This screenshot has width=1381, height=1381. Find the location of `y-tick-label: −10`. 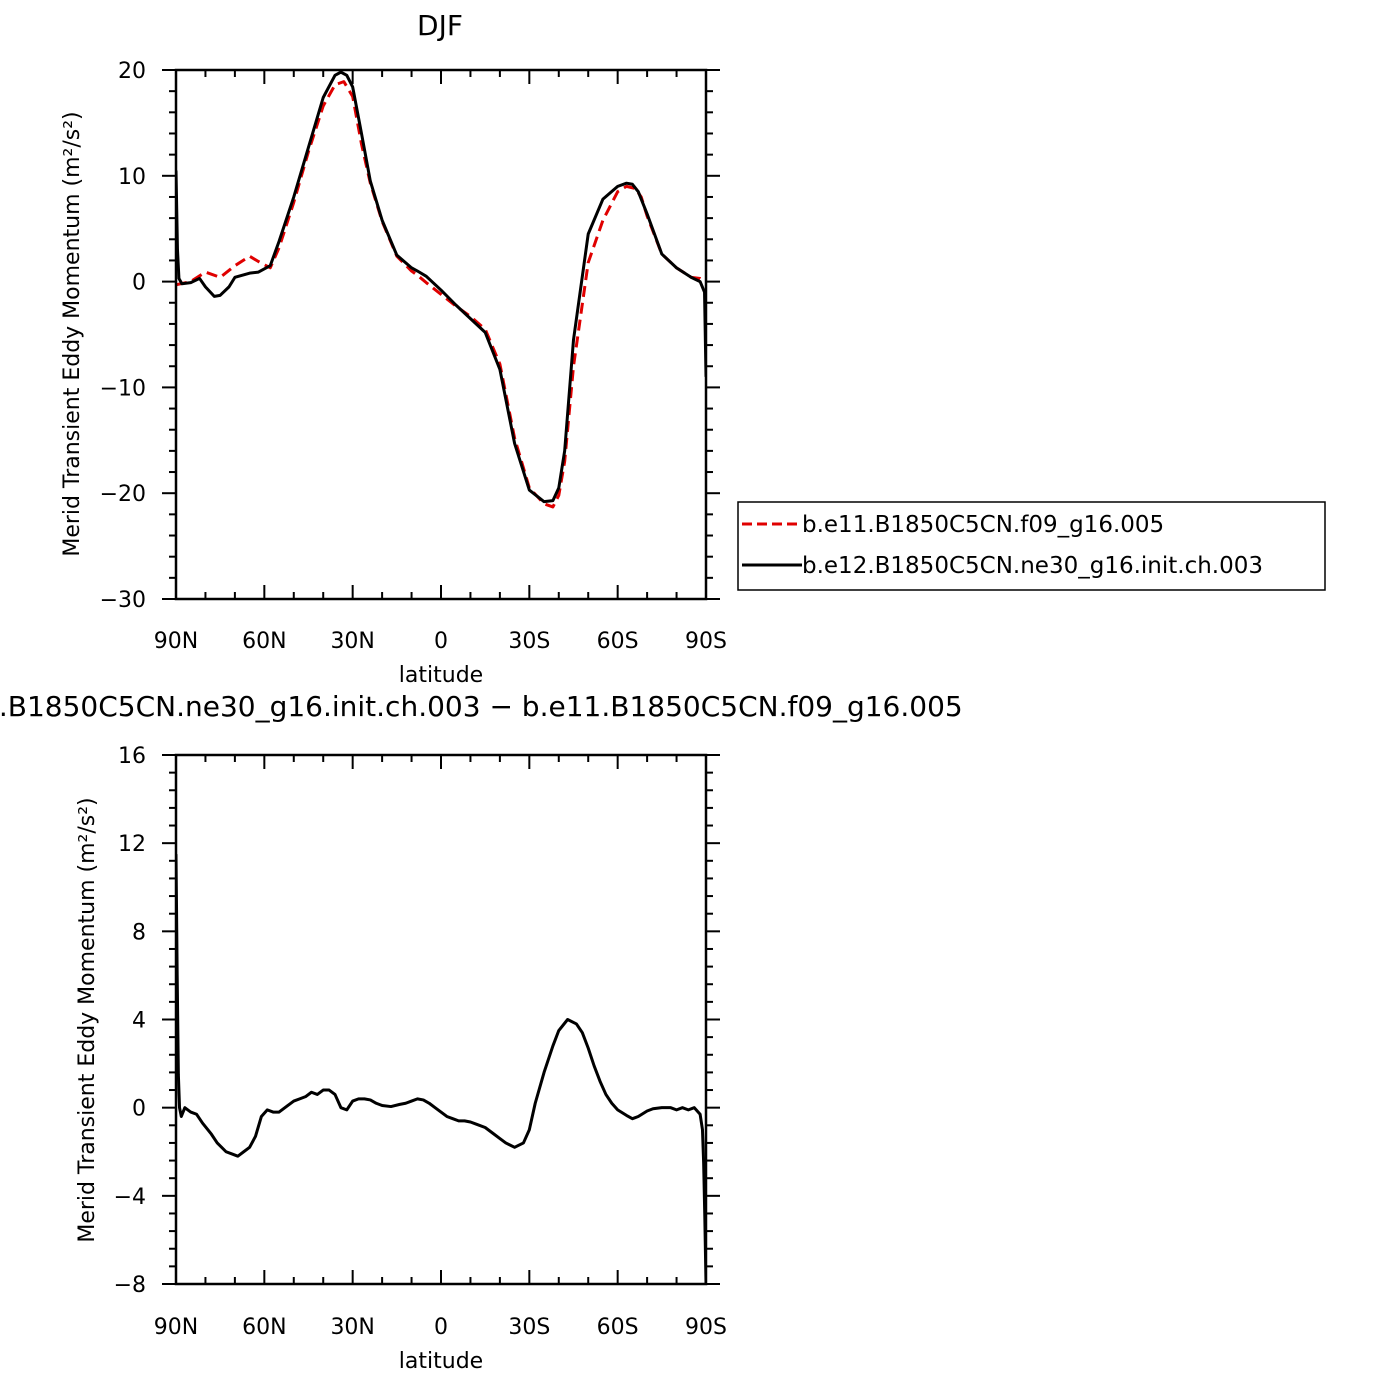

y-tick-label: −10 is located at coordinates (123, 388).